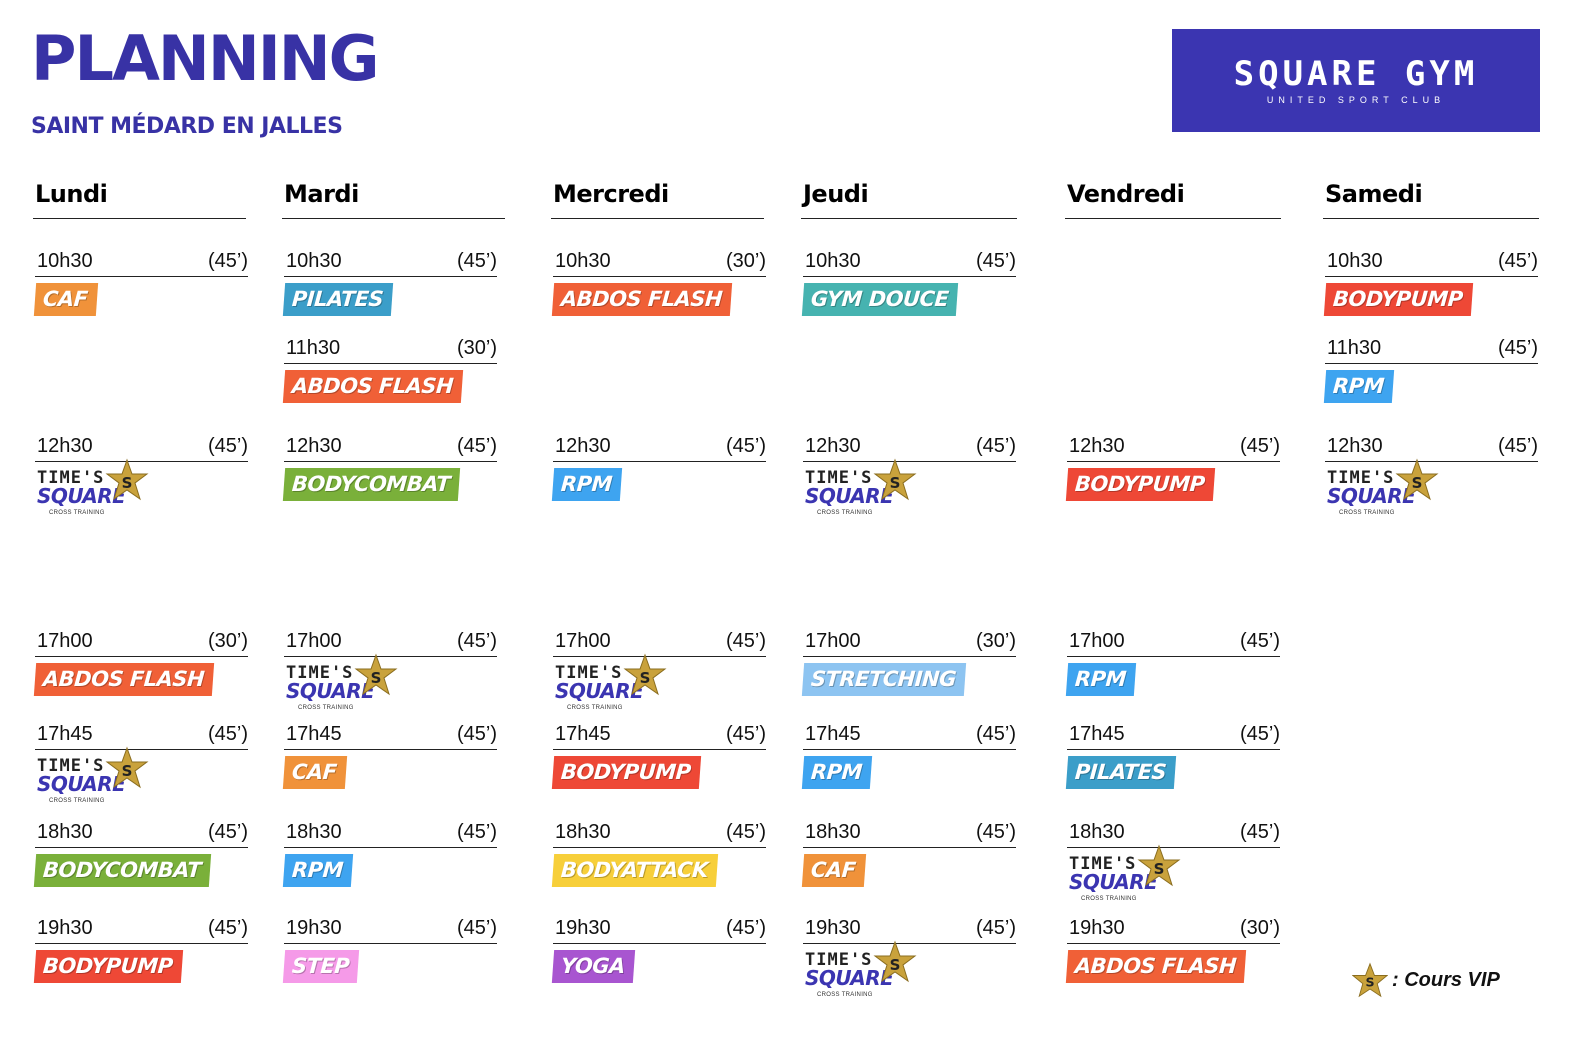  I want to click on day-header-mercredi: Mercredi, so click(657, 199).